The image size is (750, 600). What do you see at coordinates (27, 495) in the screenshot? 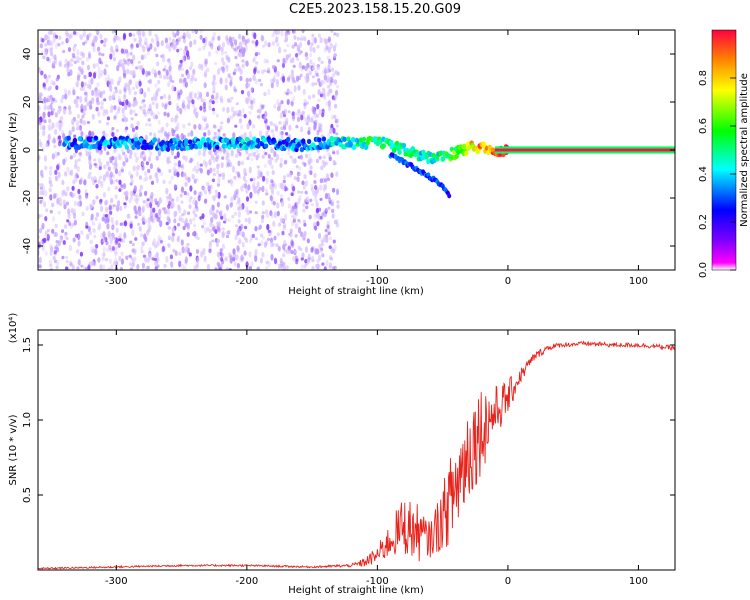
I see `y-tick-label: 0.5` at bounding box center [27, 495].